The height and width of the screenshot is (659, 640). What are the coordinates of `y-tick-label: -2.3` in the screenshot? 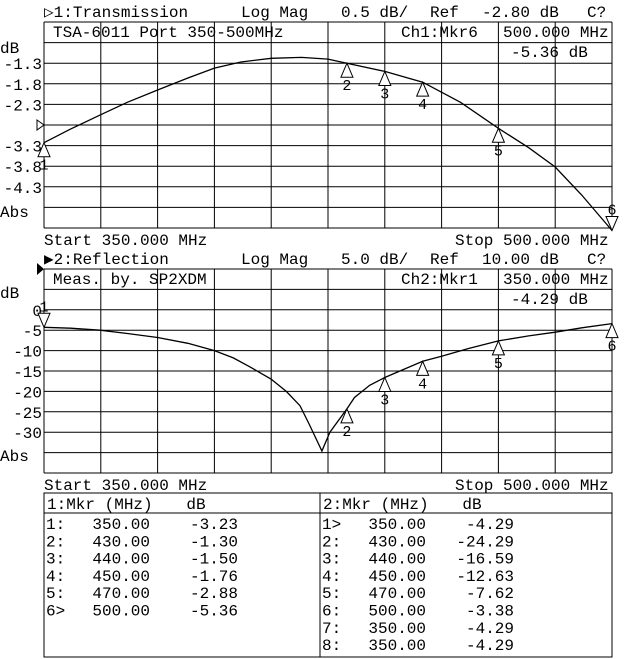 It's located at (23, 106).